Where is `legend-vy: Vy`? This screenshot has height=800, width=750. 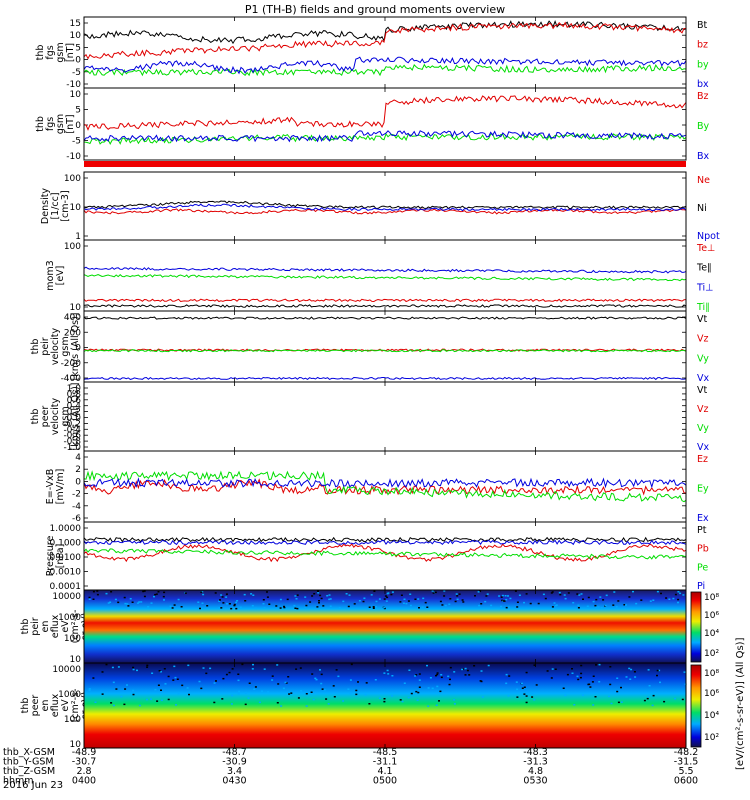 legend-vy: Vy is located at coordinates (703, 428).